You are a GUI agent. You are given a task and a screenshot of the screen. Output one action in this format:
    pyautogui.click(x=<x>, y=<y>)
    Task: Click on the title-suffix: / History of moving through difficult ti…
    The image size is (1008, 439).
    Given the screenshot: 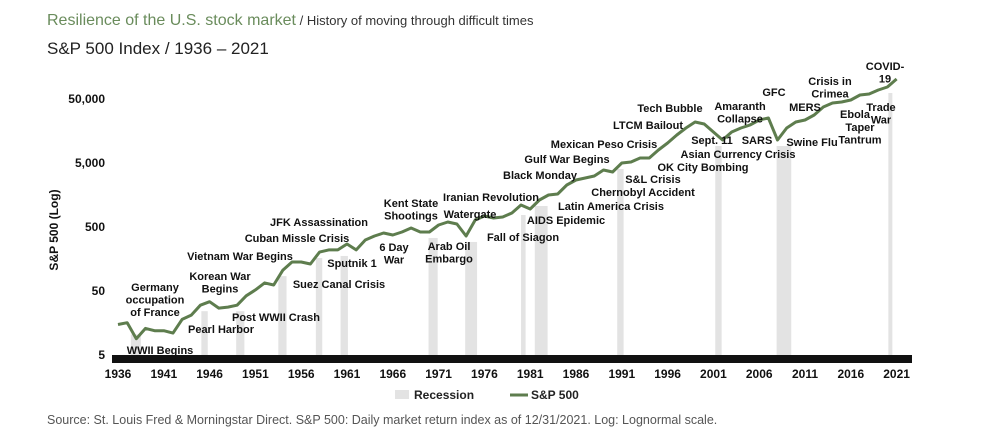 What is the action you would take?
    pyautogui.click(x=414, y=20)
    